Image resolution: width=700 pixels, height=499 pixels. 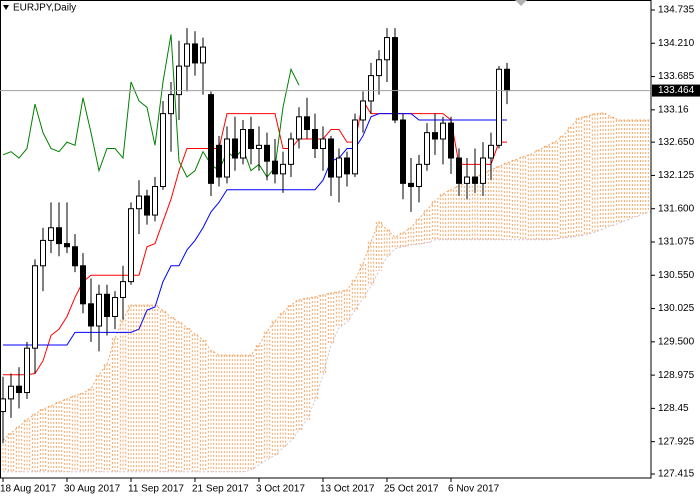 I want to click on indicator-line, so click(x=151, y=106).